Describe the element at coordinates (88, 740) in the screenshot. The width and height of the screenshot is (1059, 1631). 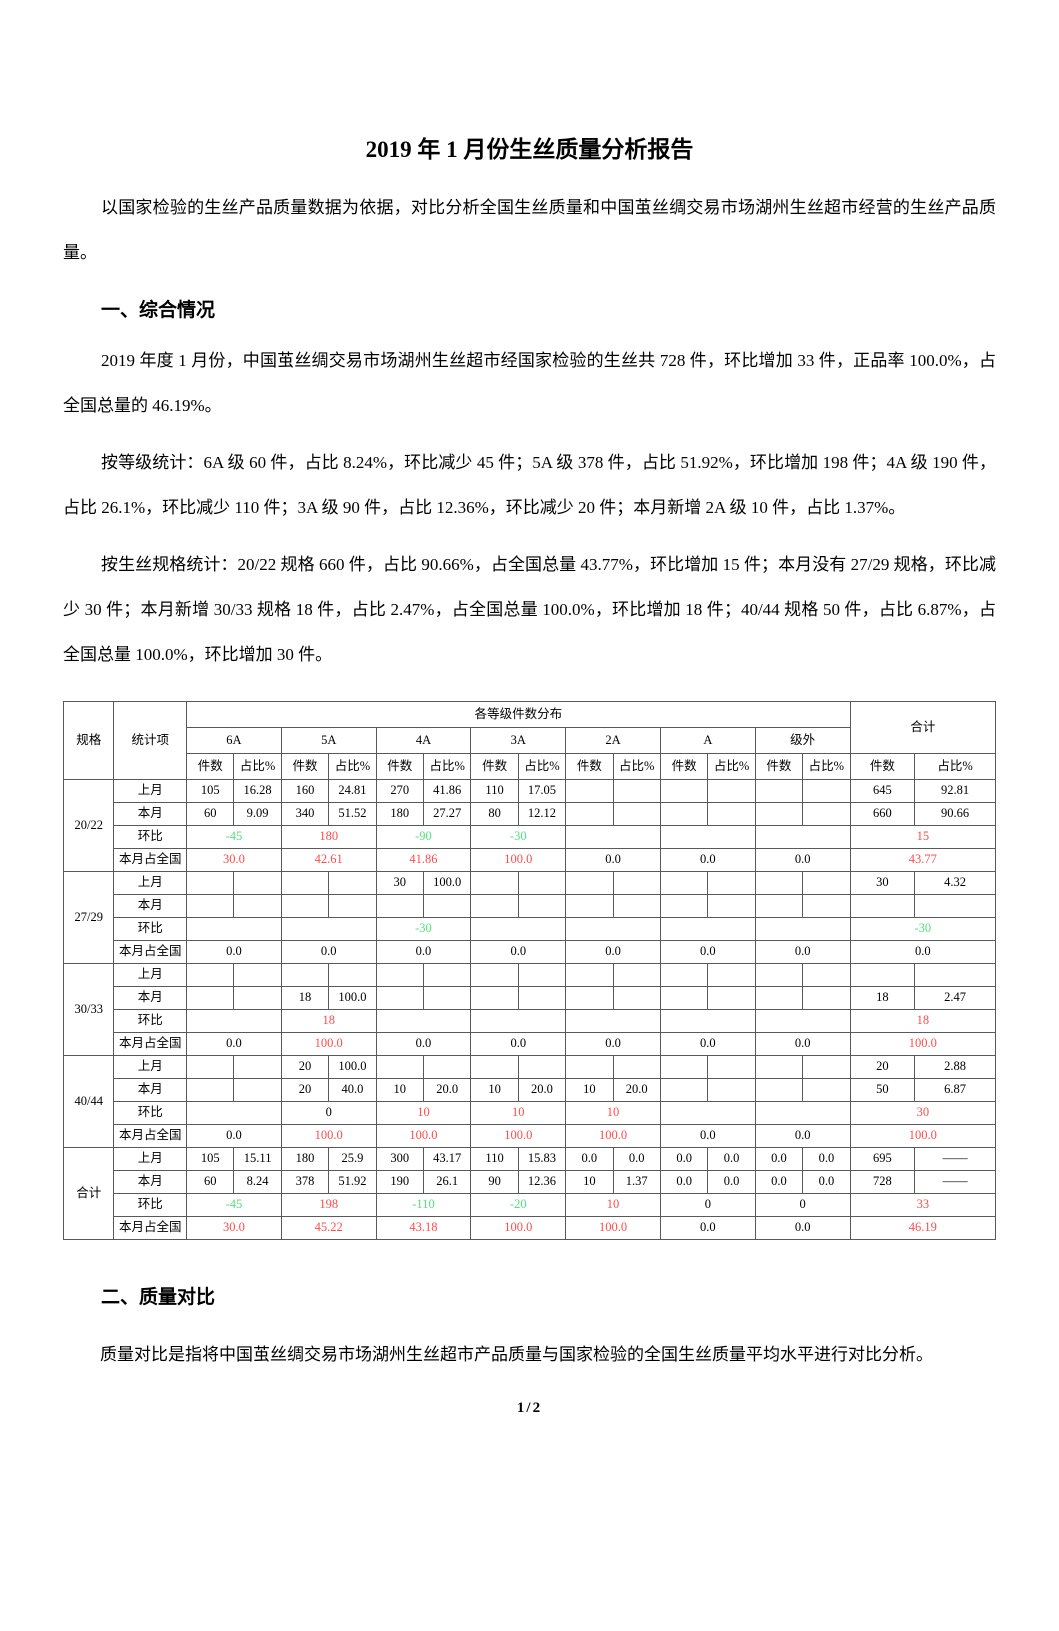
I see `header-spec: 规格` at that location.